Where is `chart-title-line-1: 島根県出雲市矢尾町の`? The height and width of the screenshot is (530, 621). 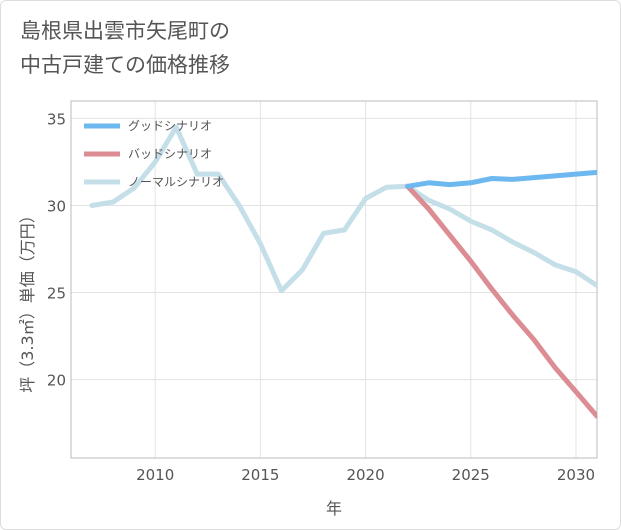 chart-title-line-1: 島根県出雲市矢尾町の is located at coordinates (125, 31).